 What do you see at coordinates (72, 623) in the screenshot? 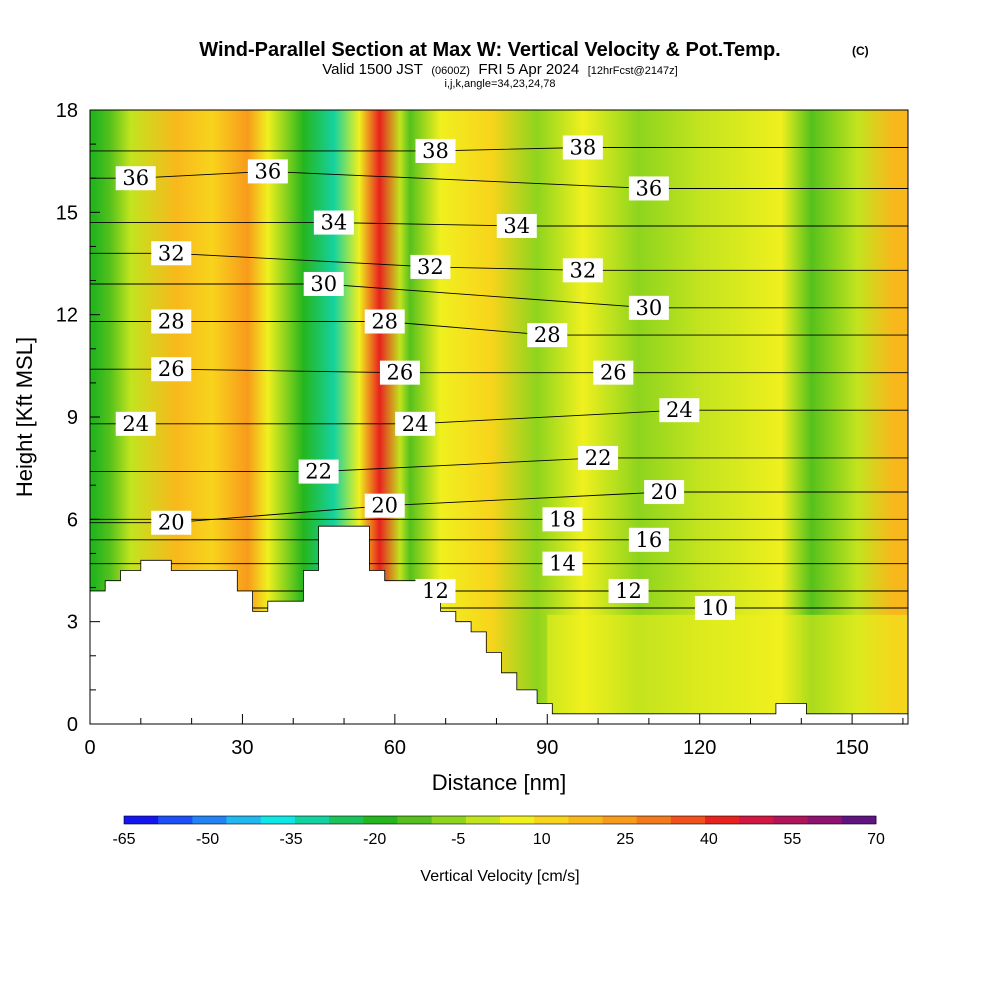
I see `y-tick-label: 3` at bounding box center [72, 623].